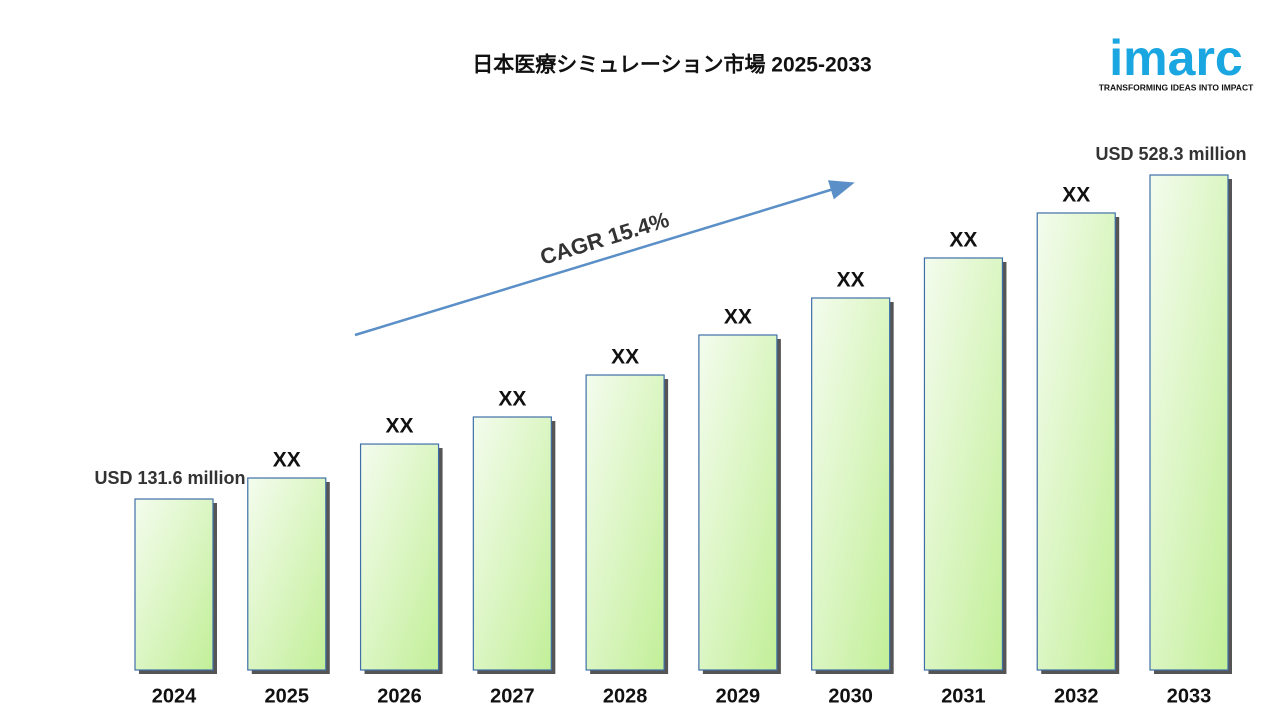 Image resolution: width=1280 pixels, height=720 pixels. Describe the element at coordinates (1076, 696) in the screenshot. I see `x-tick-label: 2032` at that location.